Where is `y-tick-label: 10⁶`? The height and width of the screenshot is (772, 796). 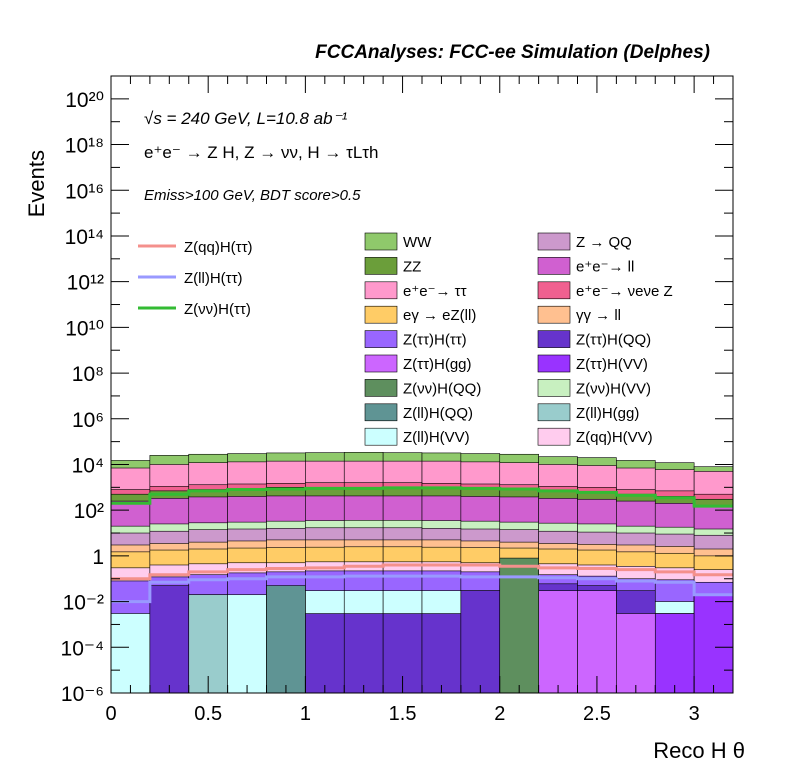
y-tick-label: 10⁶ is located at coordinates (88, 420).